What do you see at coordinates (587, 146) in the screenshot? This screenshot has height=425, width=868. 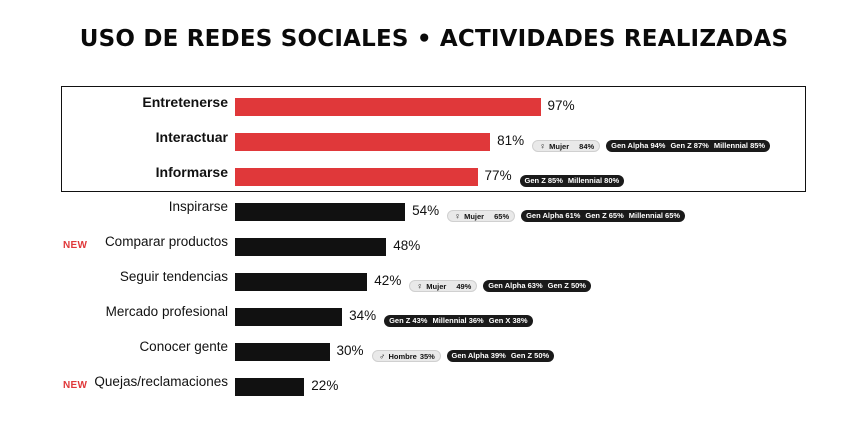 I see `gender-value: 84%` at bounding box center [587, 146].